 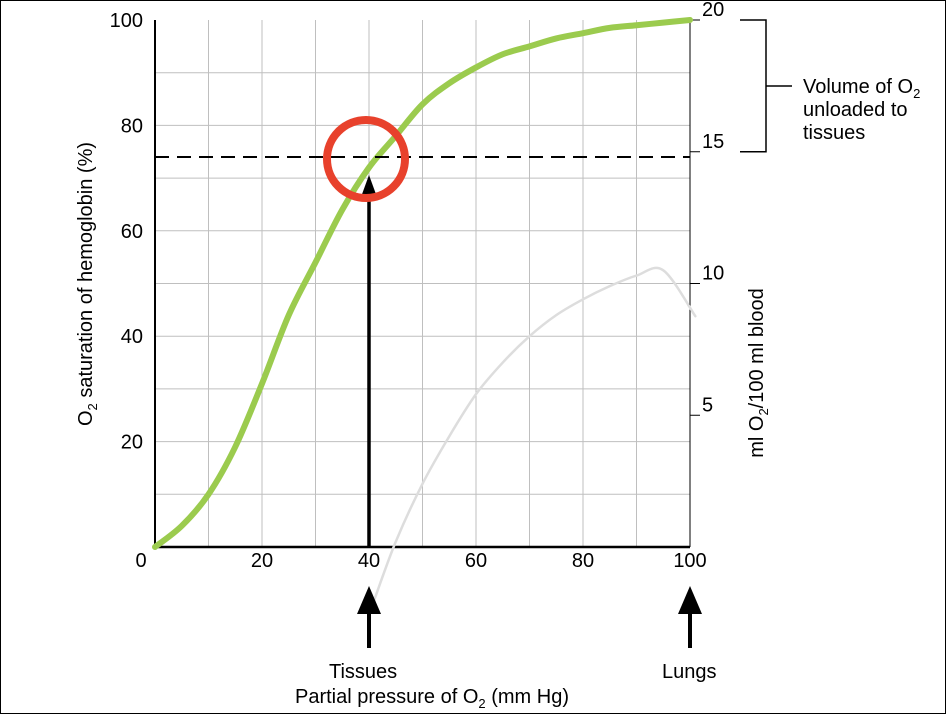 What do you see at coordinates (132, 232) in the screenshot?
I see `y-tick-label: 60` at bounding box center [132, 232].